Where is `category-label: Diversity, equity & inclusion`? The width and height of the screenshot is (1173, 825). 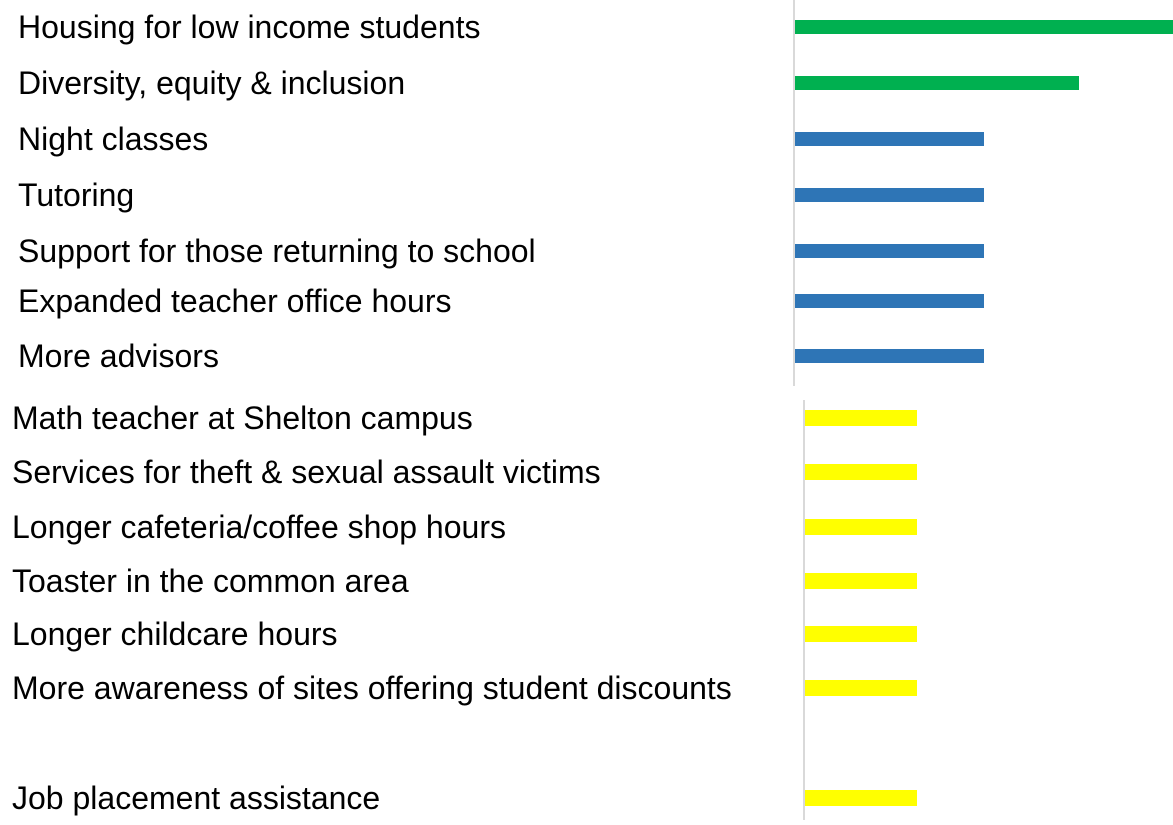
category-label: Diversity, equity & inclusion is located at coordinates (212, 83).